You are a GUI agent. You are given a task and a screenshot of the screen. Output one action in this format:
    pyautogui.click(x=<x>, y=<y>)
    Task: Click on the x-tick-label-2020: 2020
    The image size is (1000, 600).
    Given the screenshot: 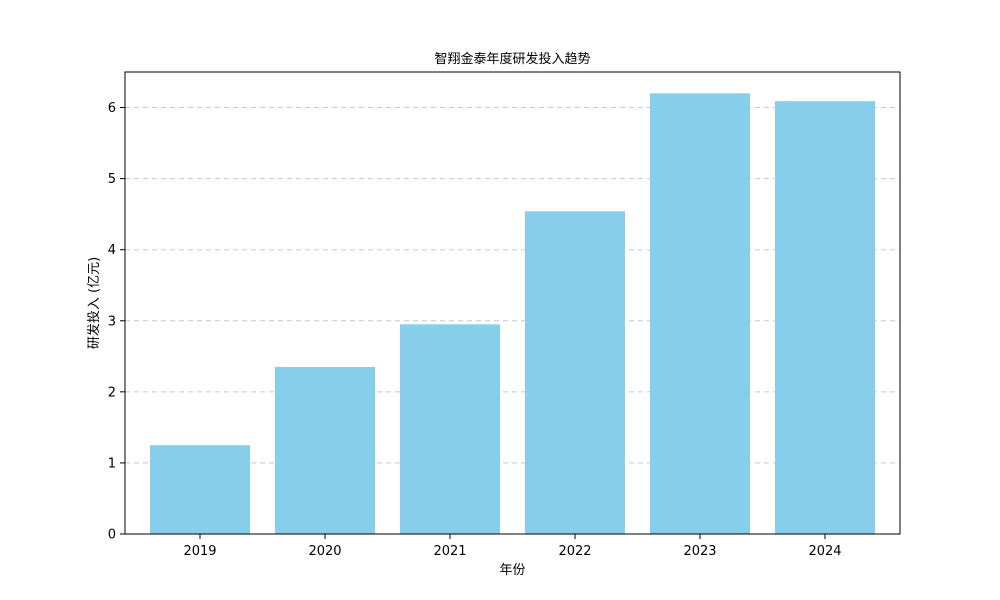 What is the action you would take?
    pyautogui.click(x=324, y=551)
    